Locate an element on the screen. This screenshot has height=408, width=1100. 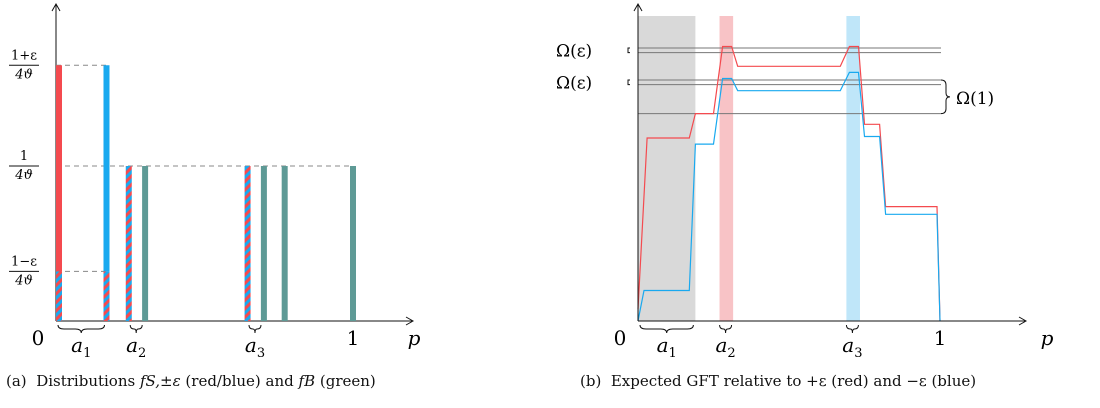
caption-b-tag: (b) is located at coordinates (591, 381).